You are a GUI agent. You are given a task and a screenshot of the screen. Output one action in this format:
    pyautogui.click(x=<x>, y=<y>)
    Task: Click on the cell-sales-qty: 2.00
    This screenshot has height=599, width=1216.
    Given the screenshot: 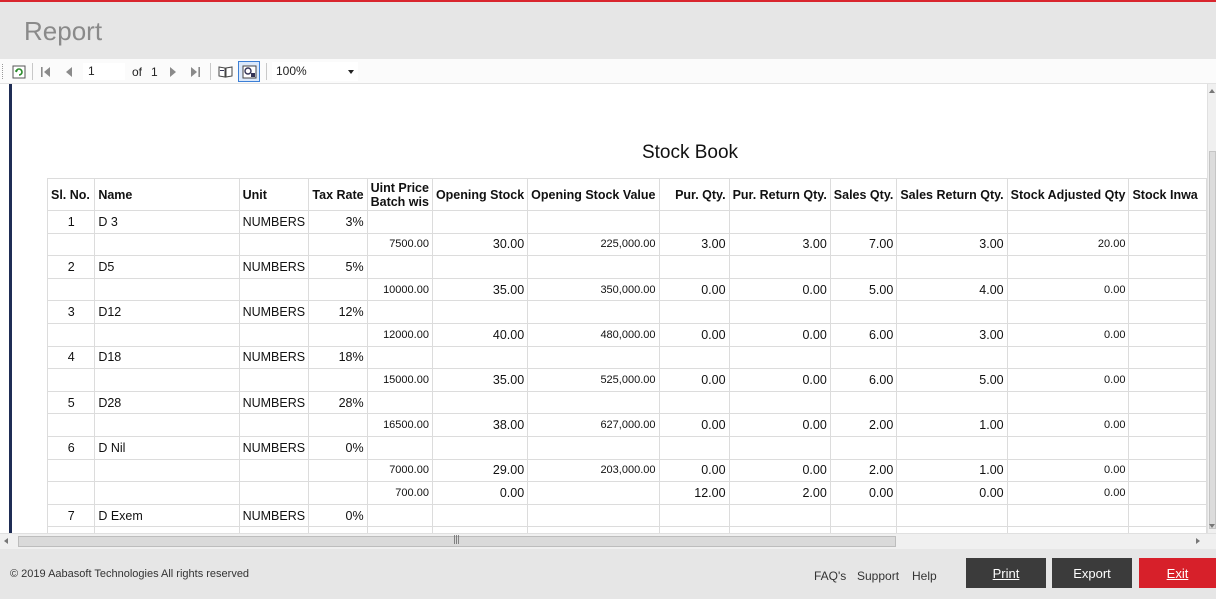 What is the action you would take?
    pyautogui.click(x=863, y=470)
    